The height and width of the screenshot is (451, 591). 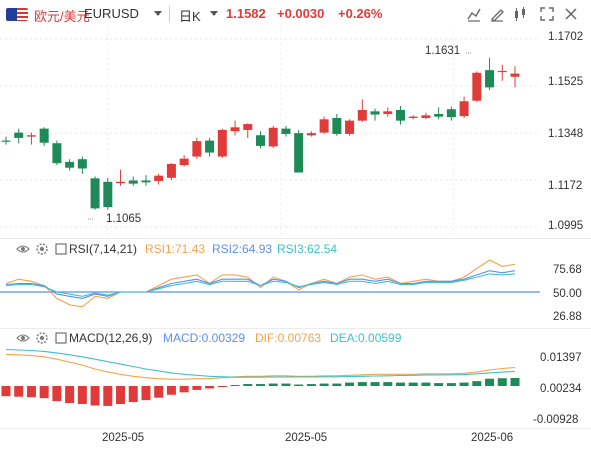 What do you see at coordinates (124, 219) in the screenshot?
I see `low-price-label: 1.1065` at bounding box center [124, 219].